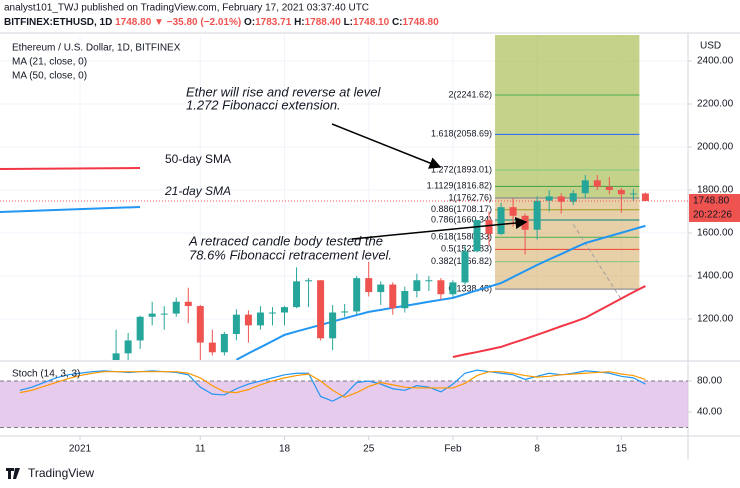  Describe the element at coordinates (537, 449) in the screenshot. I see `x-tick-label: 8` at that location.